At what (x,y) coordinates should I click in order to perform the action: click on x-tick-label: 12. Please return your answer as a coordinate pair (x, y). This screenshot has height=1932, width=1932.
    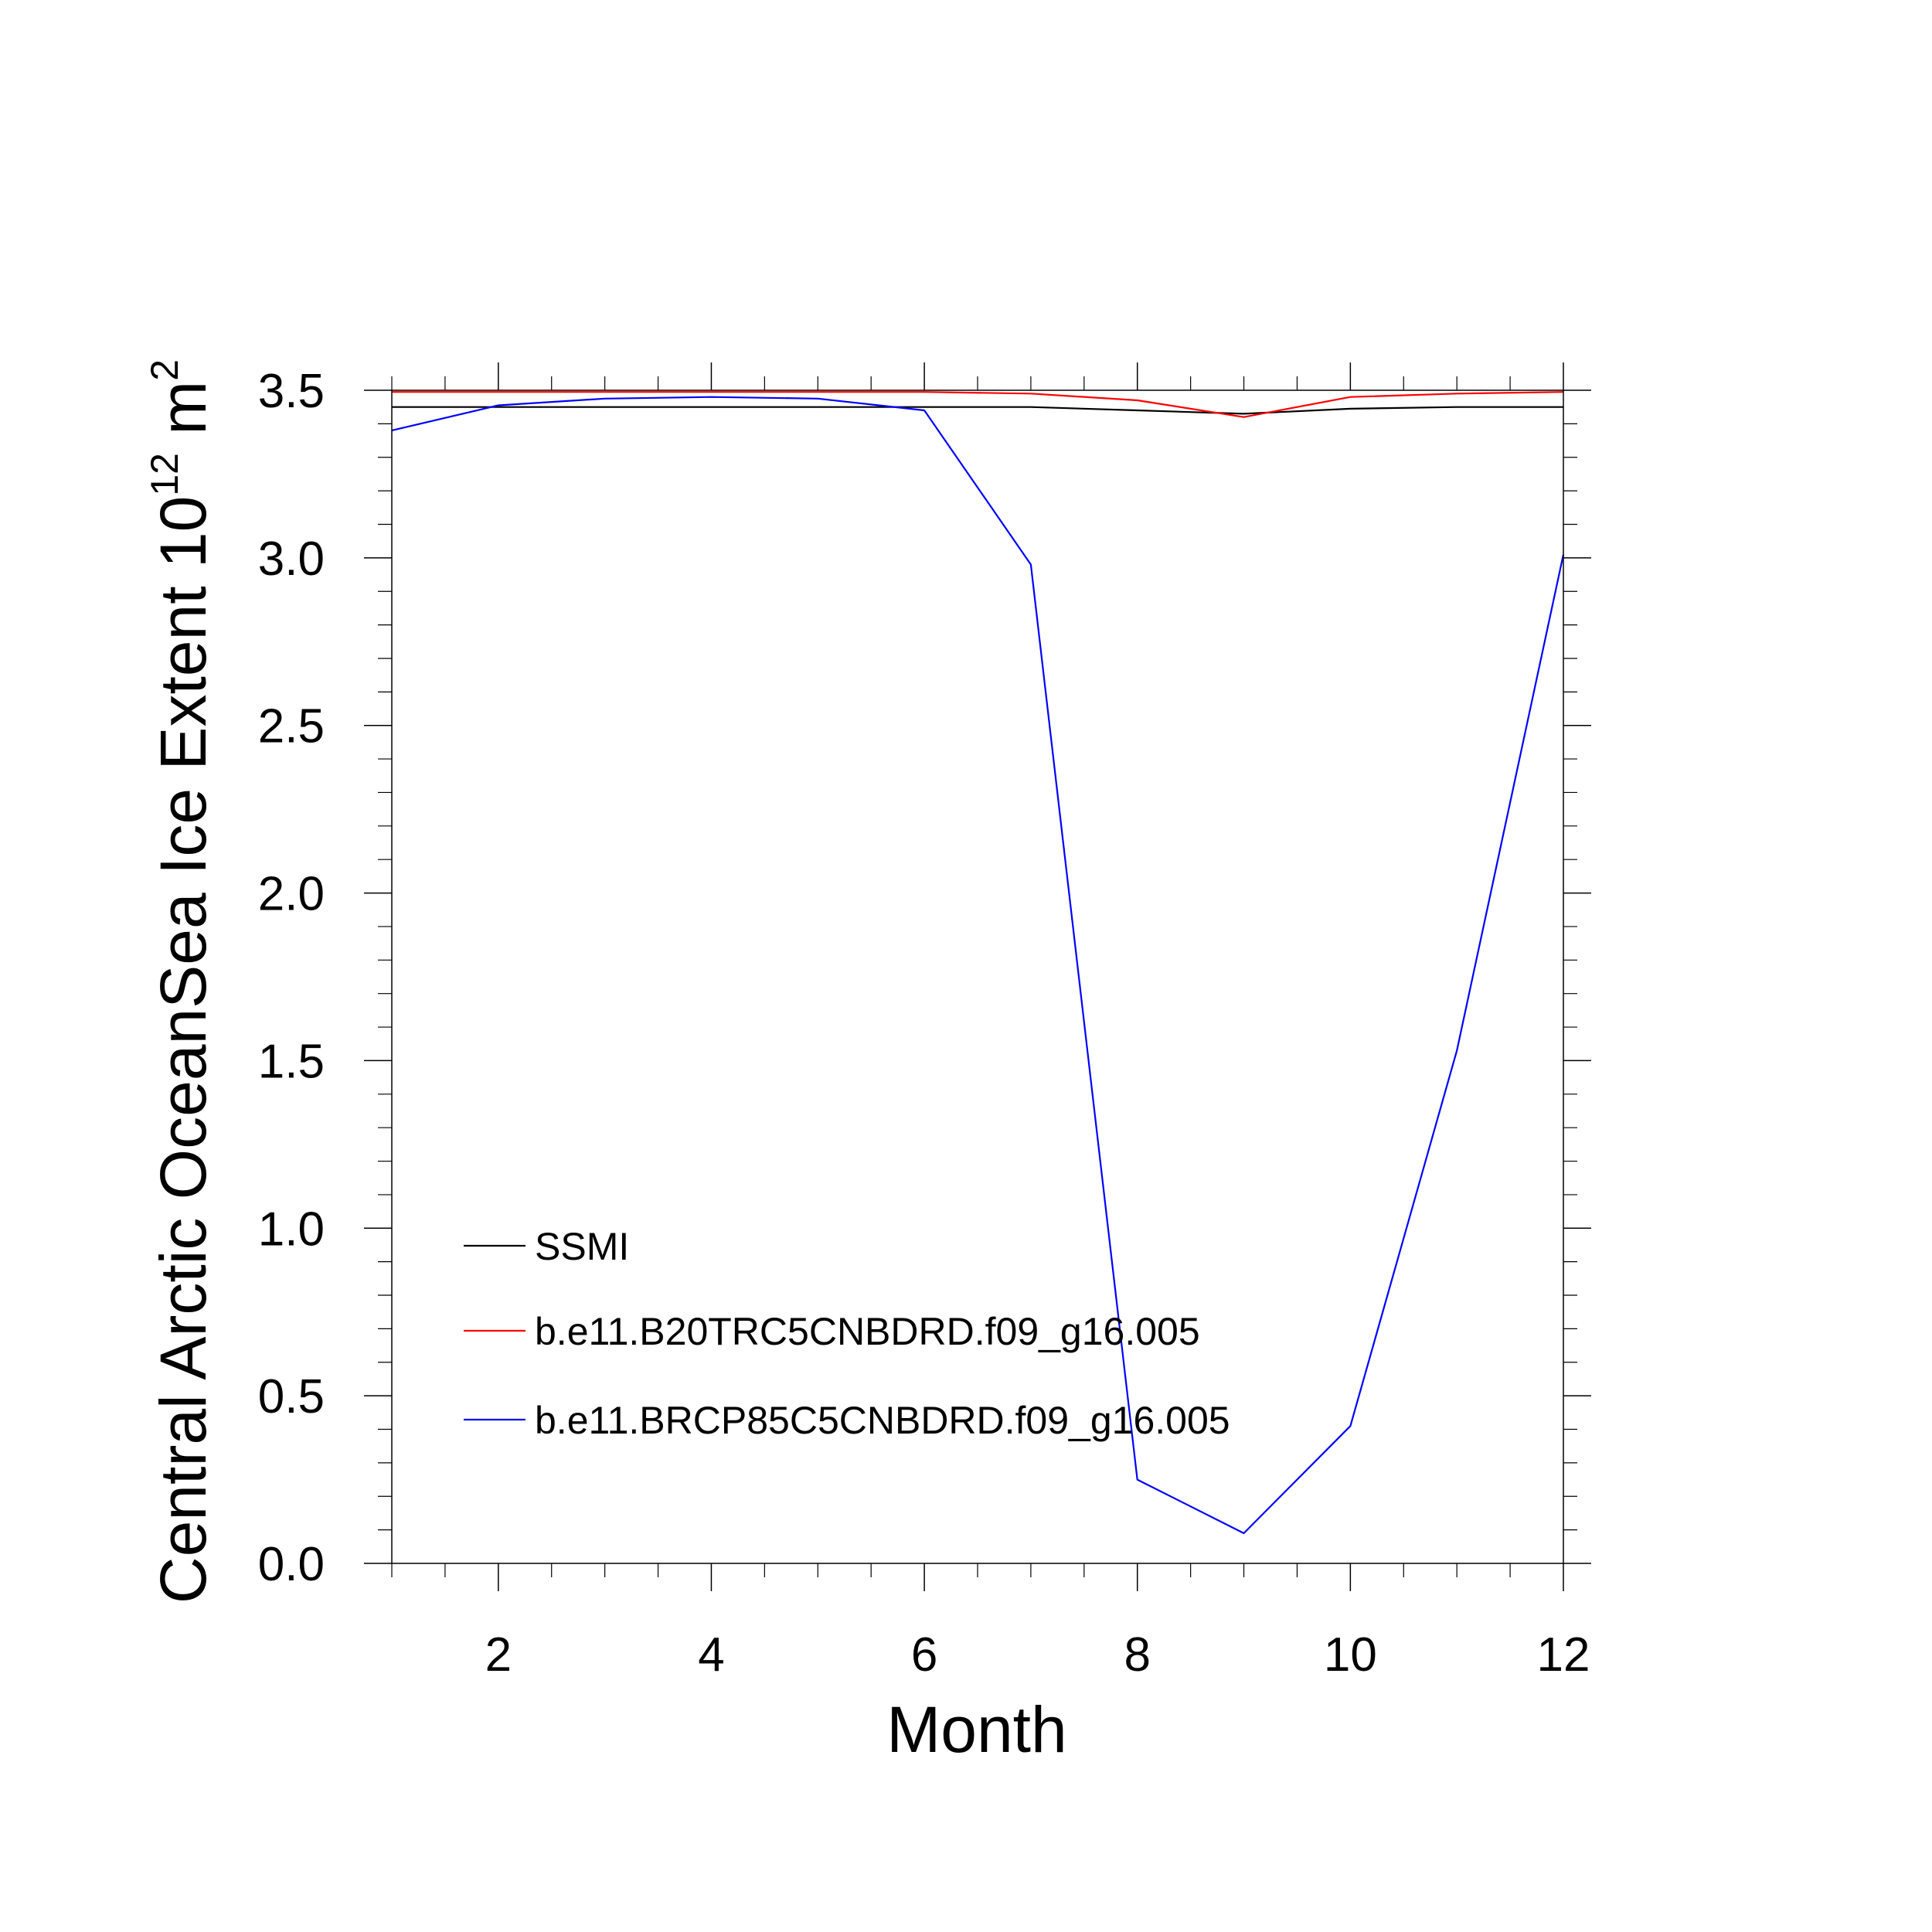
    Looking at the image, I should click on (1563, 1655).